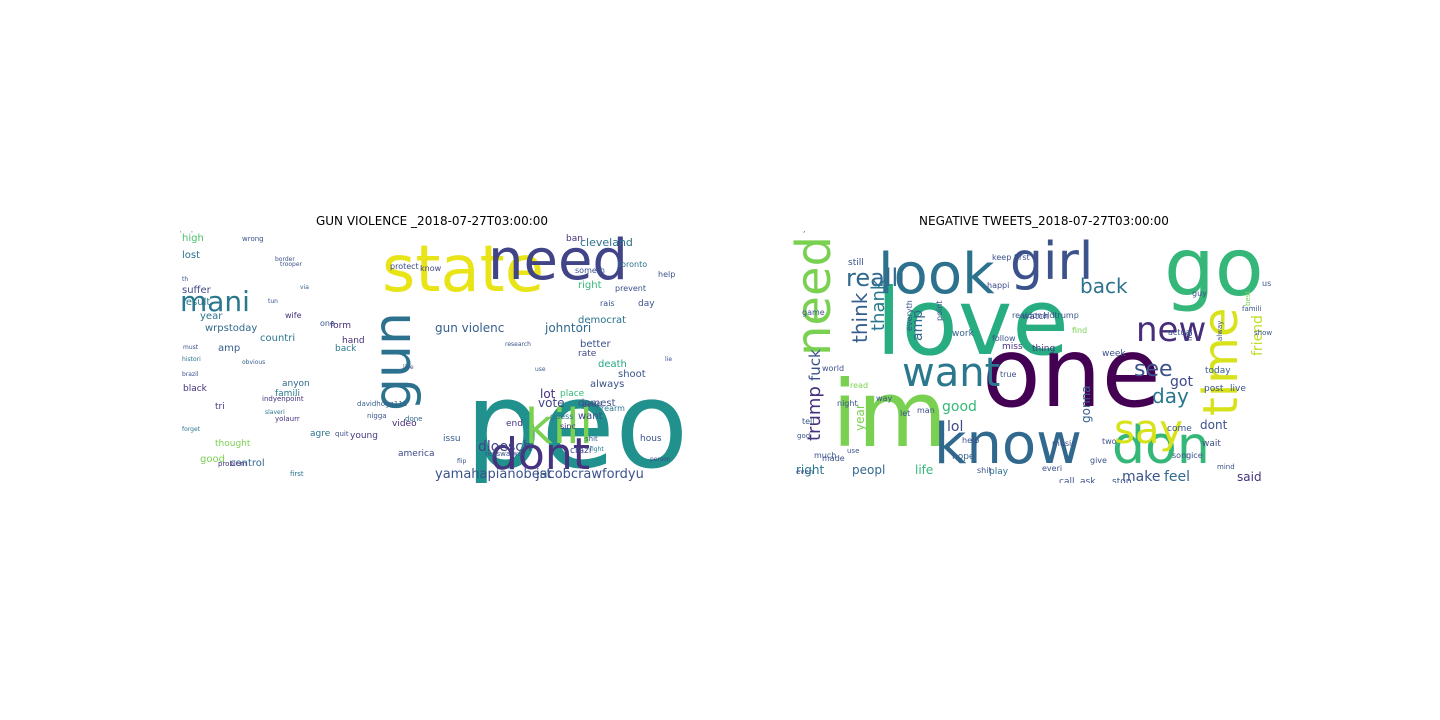  Describe the element at coordinates (1181, 382) in the screenshot. I see `word-1-26: got` at that location.